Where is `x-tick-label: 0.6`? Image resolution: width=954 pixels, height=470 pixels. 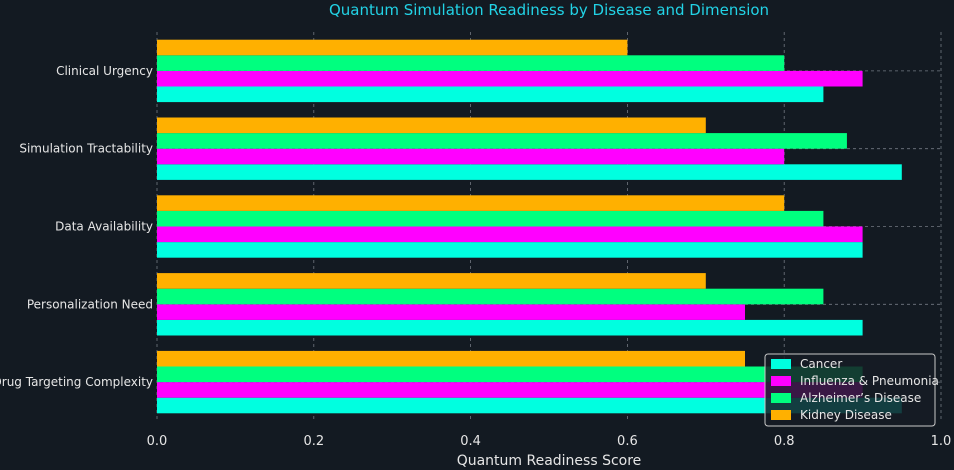 x-tick-label: 0.6 is located at coordinates (627, 441).